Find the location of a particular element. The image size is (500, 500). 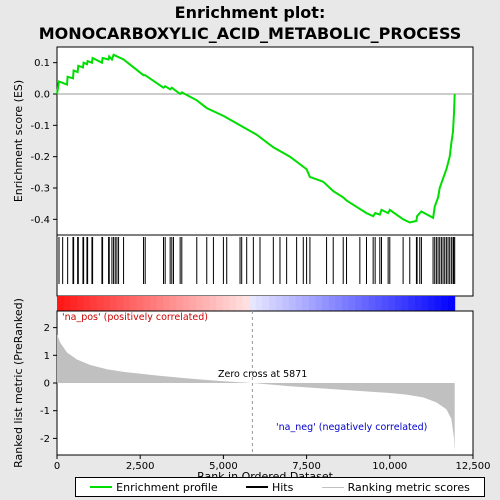

legend-swatch-enrichment is located at coordinates (101, 487).